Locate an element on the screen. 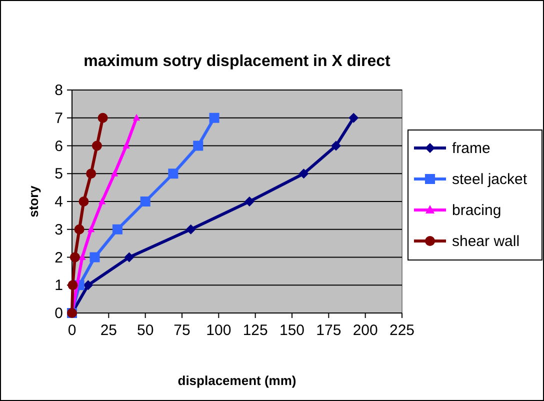 Image resolution: width=544 pixels, height=401 pixels. x-tick-label: 75 is located at coordinates (182, 330).